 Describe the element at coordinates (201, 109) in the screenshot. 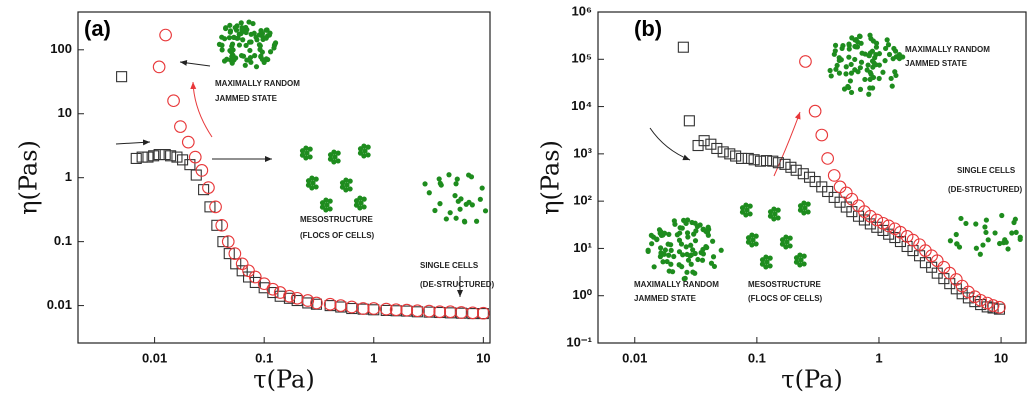

I see `arrow` at that location.